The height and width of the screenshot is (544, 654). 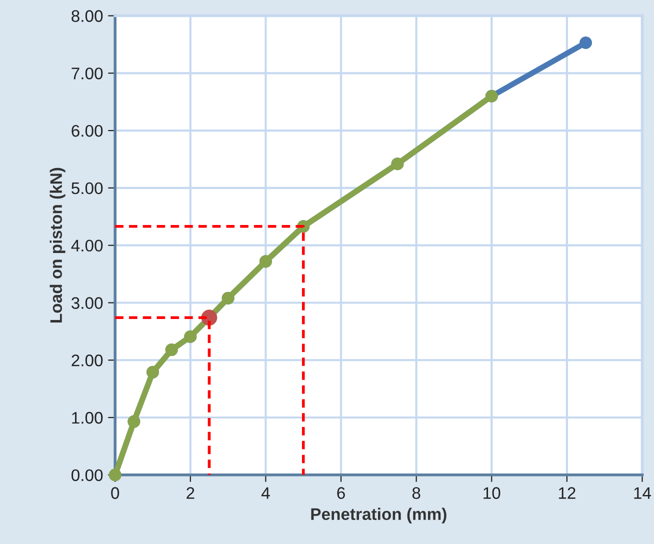 What do you see at coordinates (87, 74) in the screenshot?
I see `y-tick-label: 7.00` at bounding box center [87, 74].